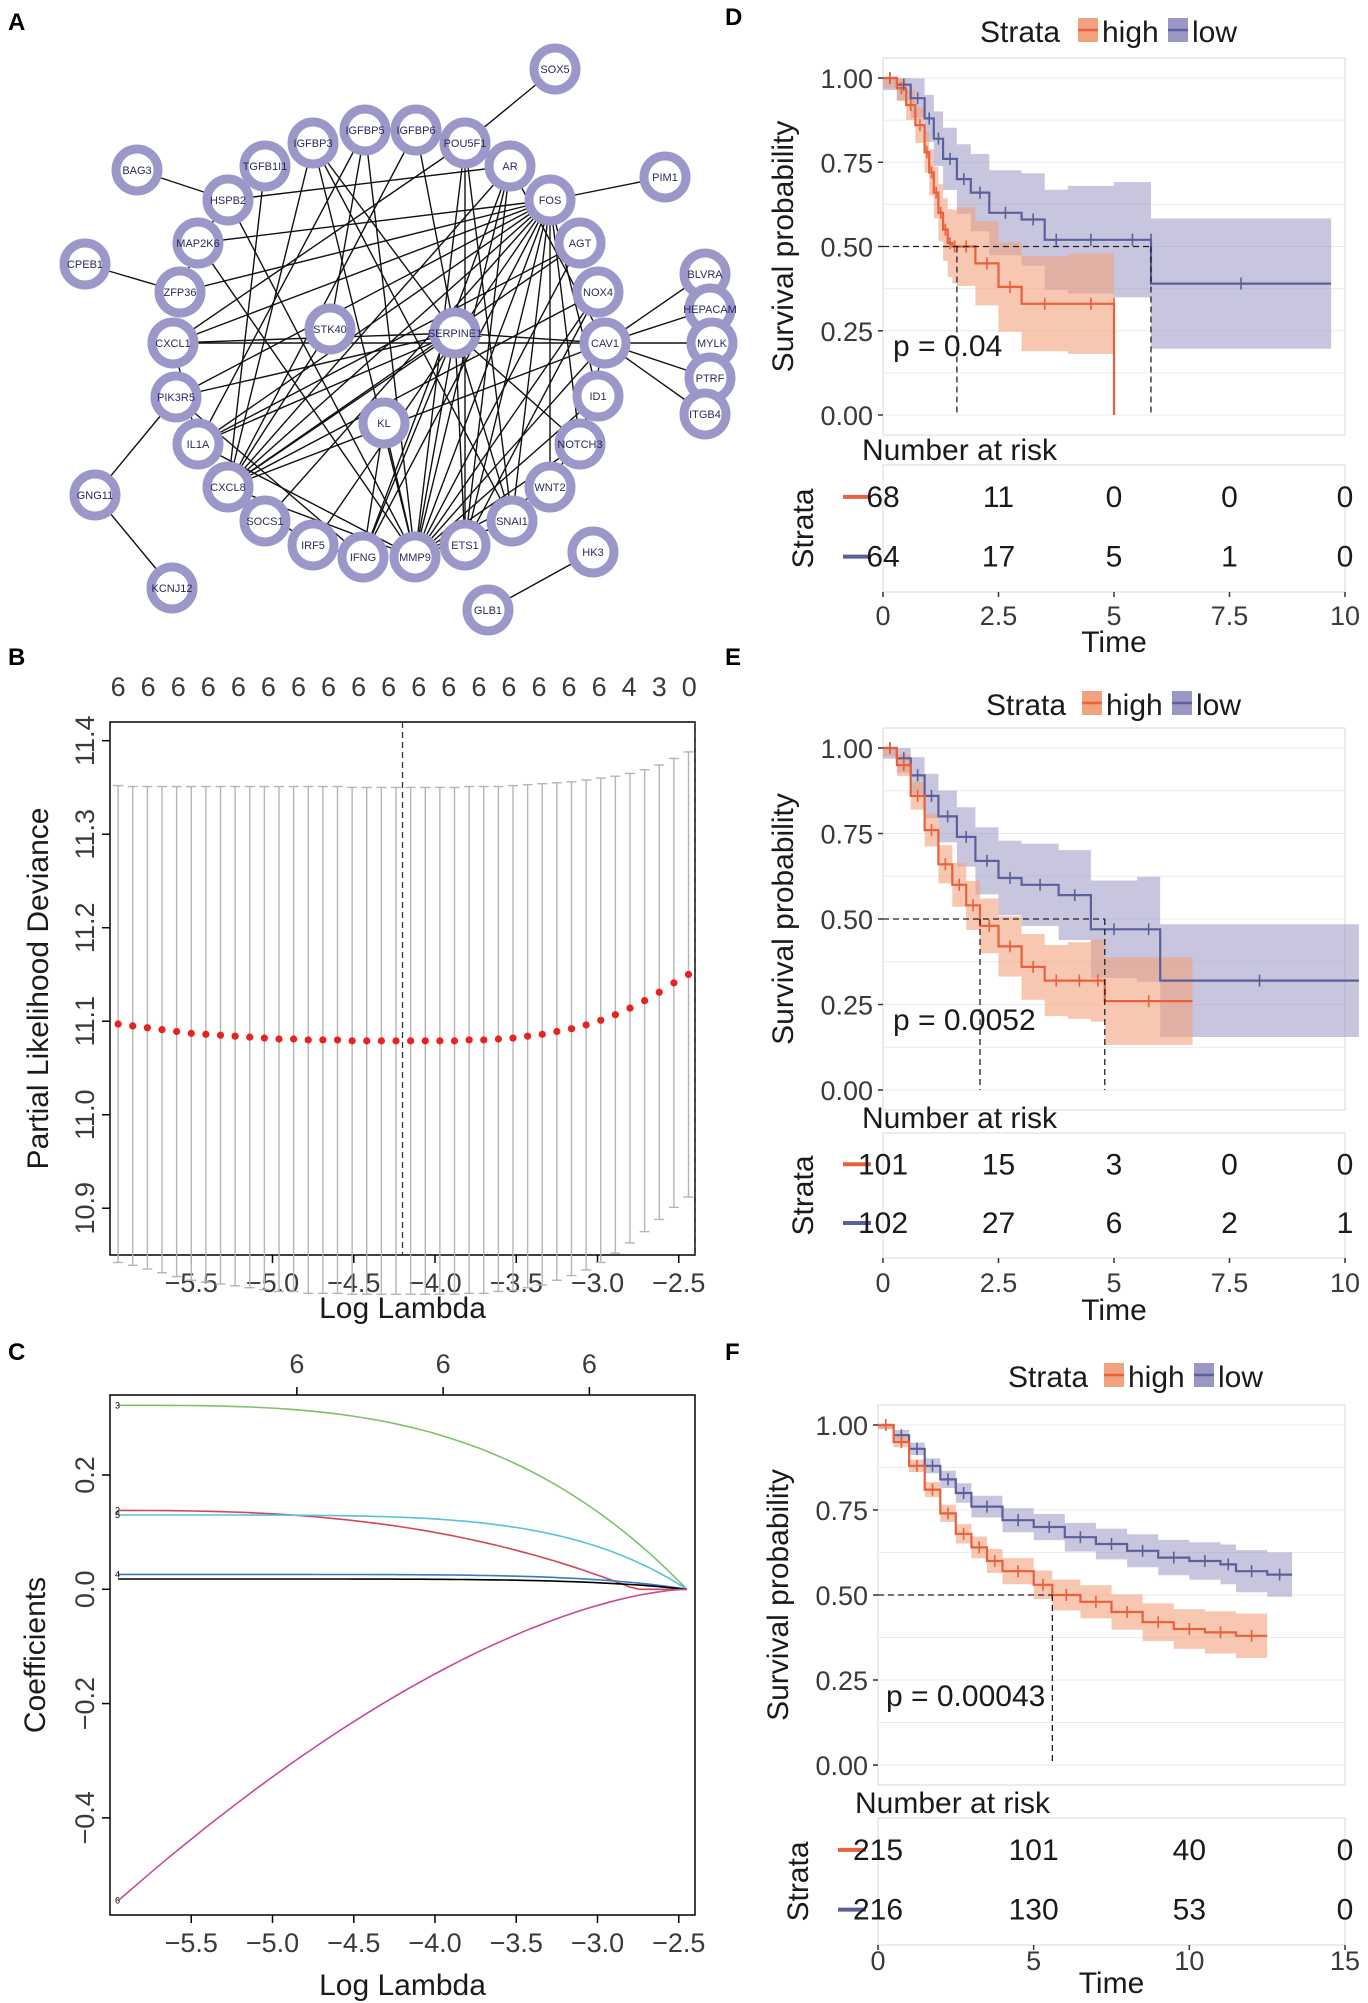  I want to click on panel-label-C: C, so click(16, 1352).